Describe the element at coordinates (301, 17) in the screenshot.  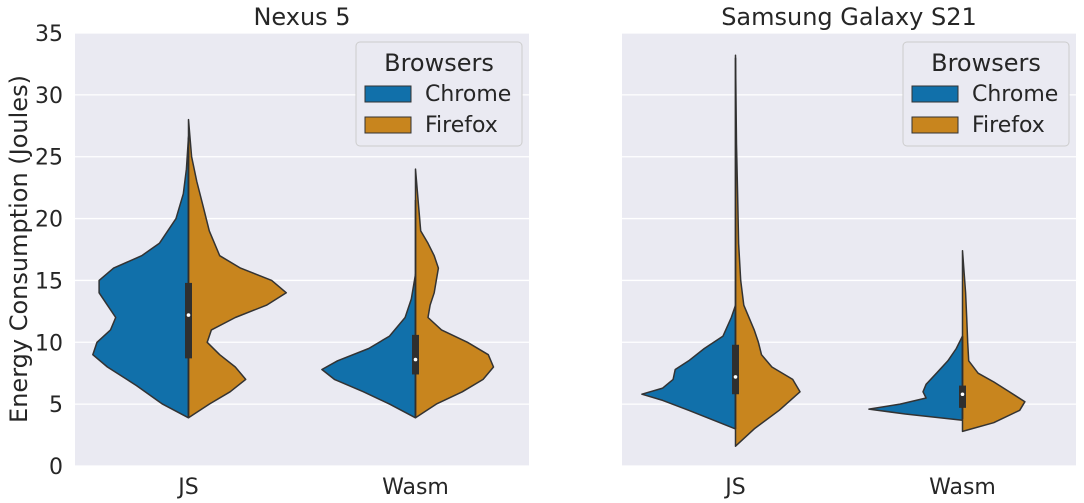
I see `panel-title: Nexus 5` at that location.